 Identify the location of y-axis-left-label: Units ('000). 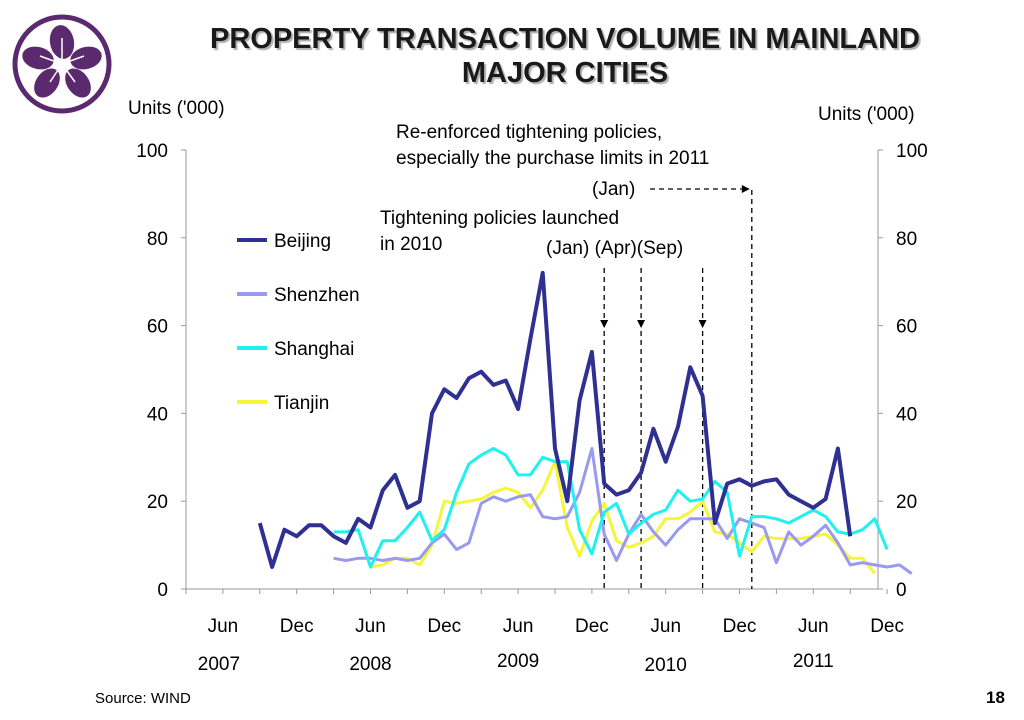
(176, 108).